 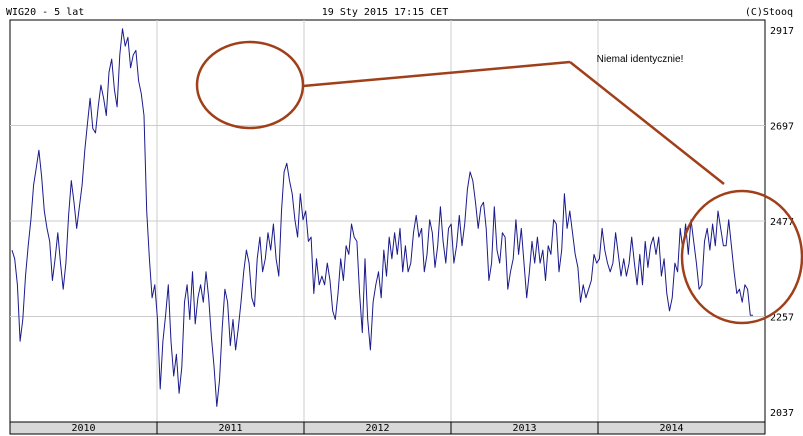 What do you see at coordinates (83, 428) in the screenshot?
I see `x-tick-label: 2010` at bounding box center [83, 428].